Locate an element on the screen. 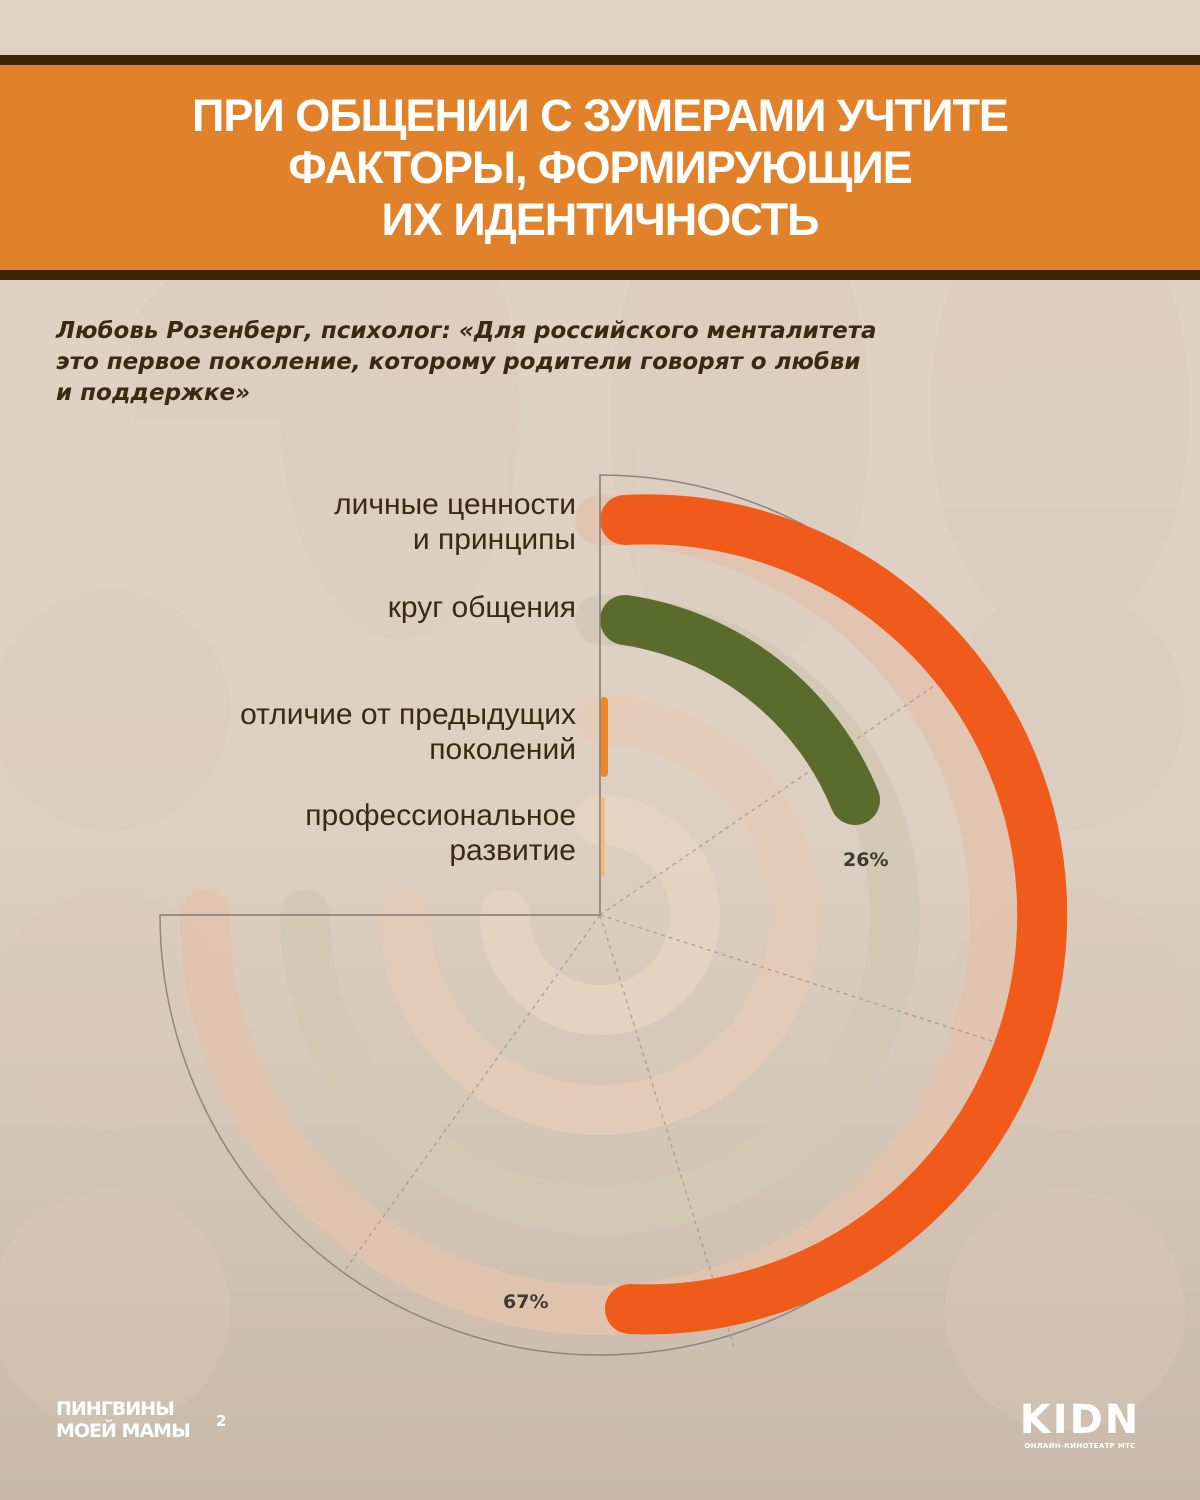 This screenshot has width=1200, height=1500. logo-left-superscript: 2 is located at coordinates (221, 1421).